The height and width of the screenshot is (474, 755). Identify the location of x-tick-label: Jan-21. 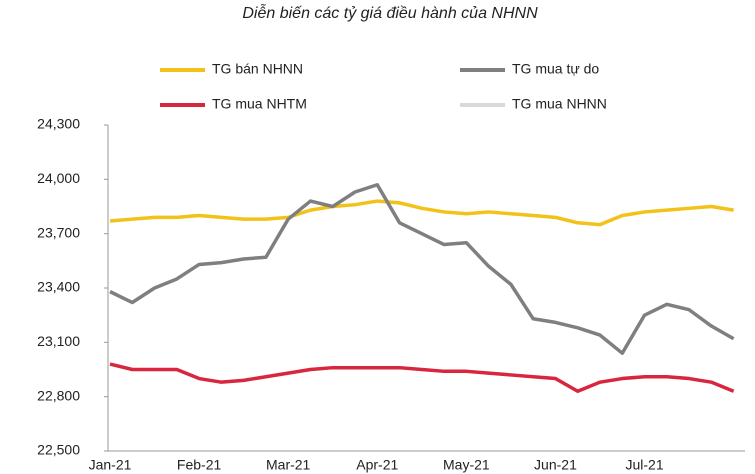
(110, 465).